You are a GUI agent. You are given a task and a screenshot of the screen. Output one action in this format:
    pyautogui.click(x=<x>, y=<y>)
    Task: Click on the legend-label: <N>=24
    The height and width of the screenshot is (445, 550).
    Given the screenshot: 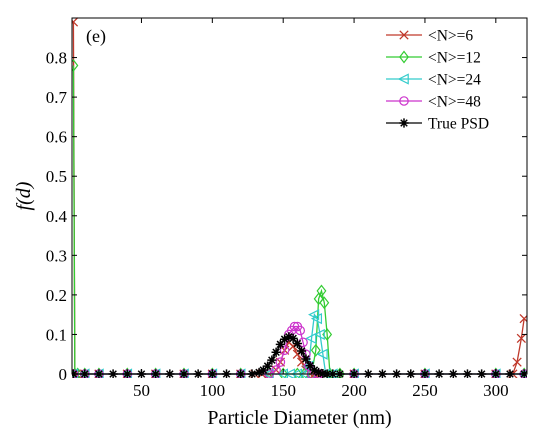 What is the action you would take?
    pyautogui.click(x=454, y=80)
    